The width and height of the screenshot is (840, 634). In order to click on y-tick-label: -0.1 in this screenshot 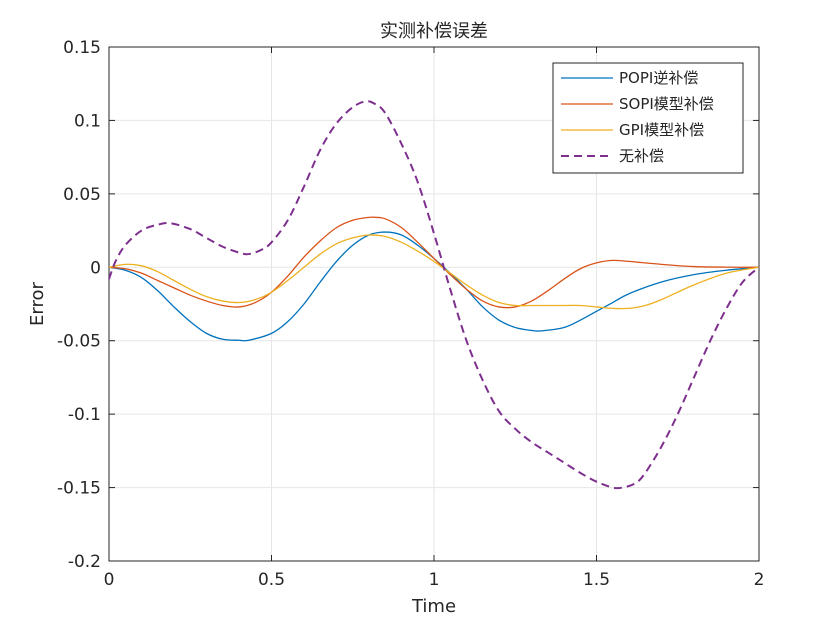, I will do `click(84, 415)`.